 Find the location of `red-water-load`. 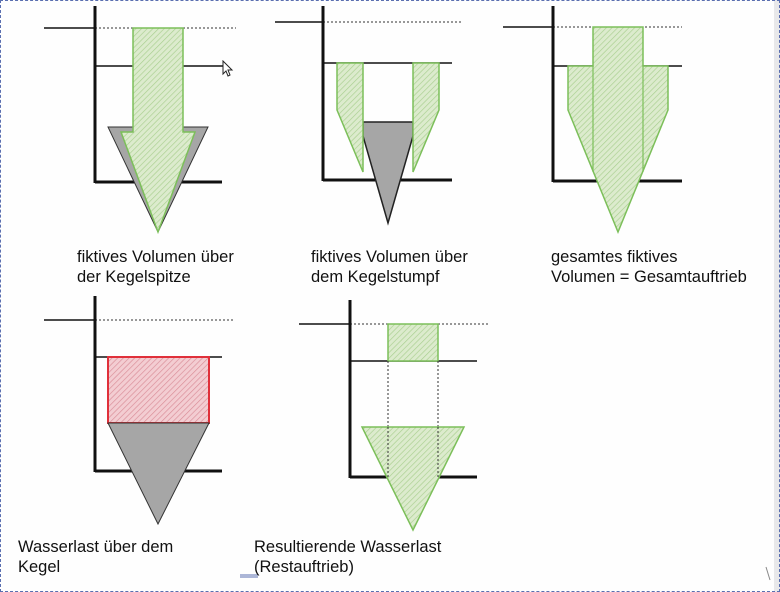

red-water-load is located at coordinates (158, 390).